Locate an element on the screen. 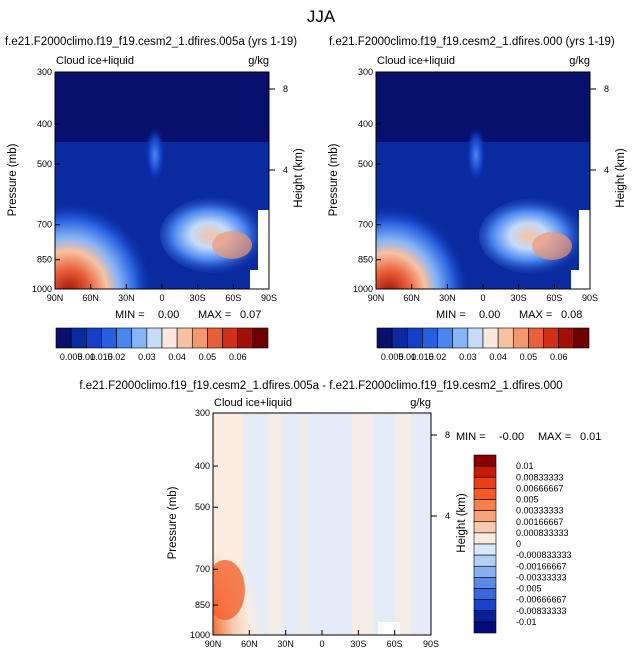 The height and width of the screenshot is (658, 643). colorbar-label: 0.00833333 is located at coordinates (540, 477).